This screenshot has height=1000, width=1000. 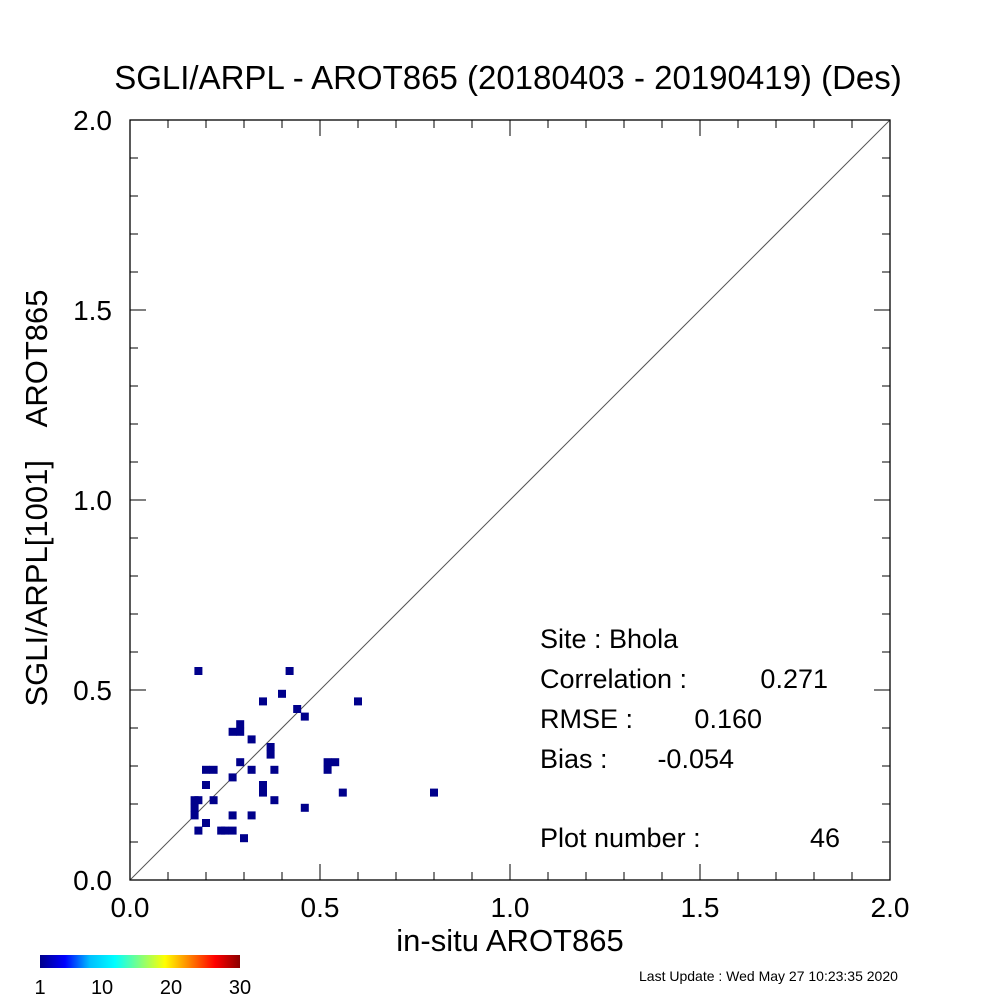 I want to click on y-tick-label: 0.5, so click(x=92, y=690).